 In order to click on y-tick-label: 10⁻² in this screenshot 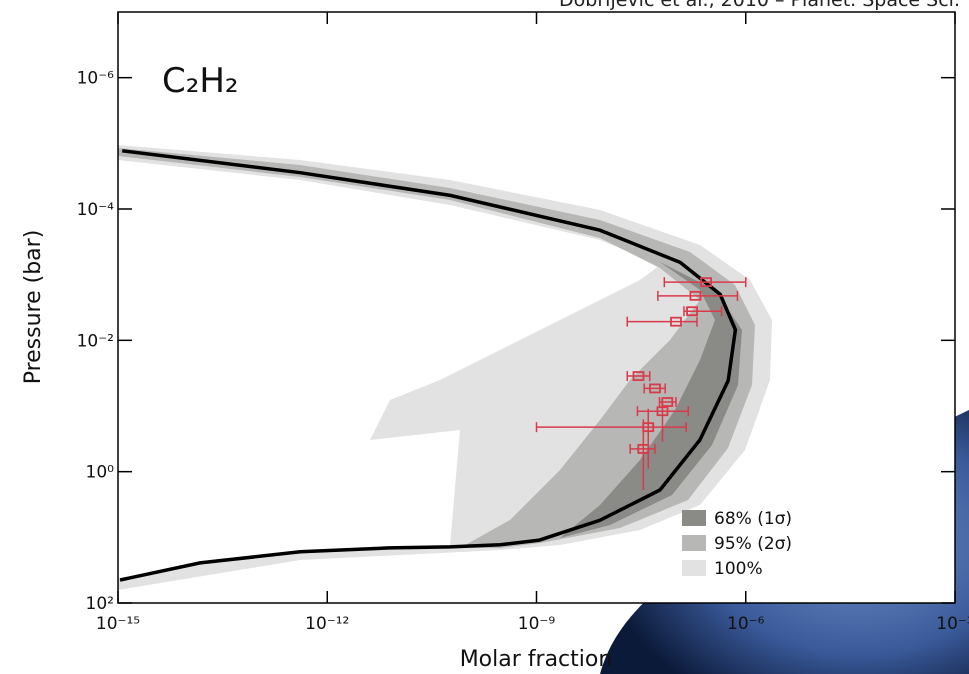, I will do `click(95, 341)`.